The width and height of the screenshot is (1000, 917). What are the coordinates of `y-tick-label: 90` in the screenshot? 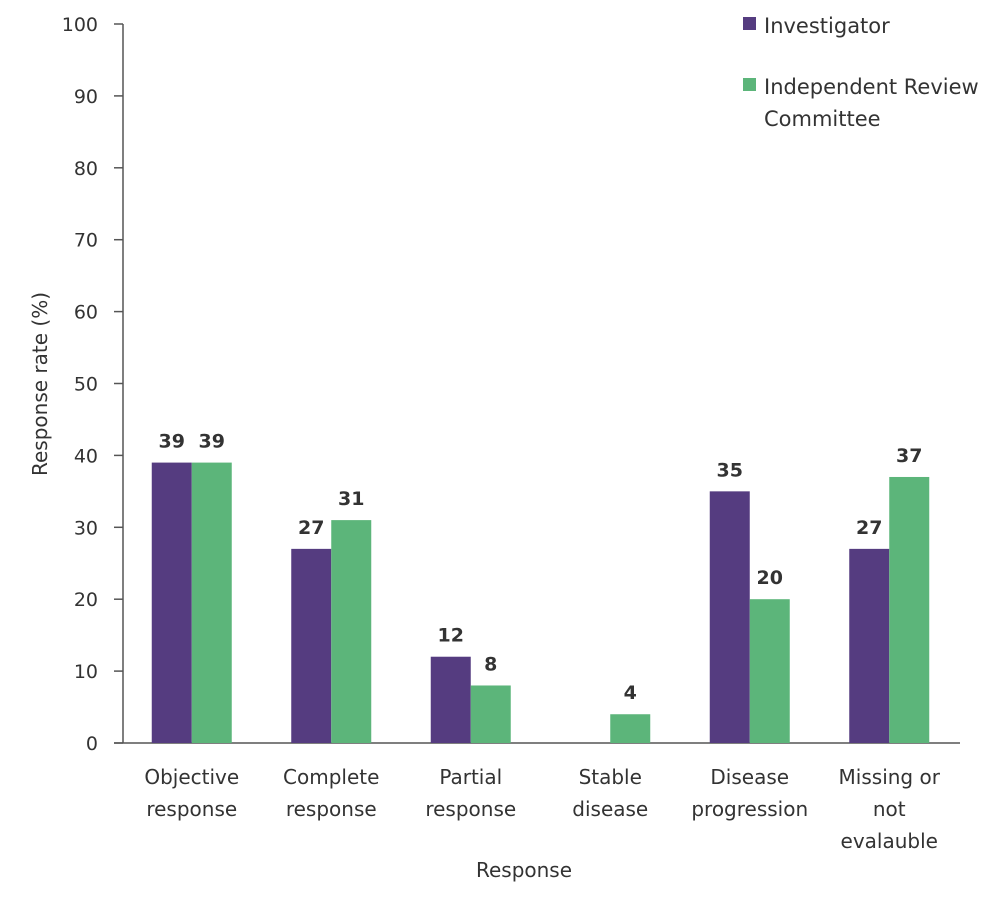 It's located at (86, 97).